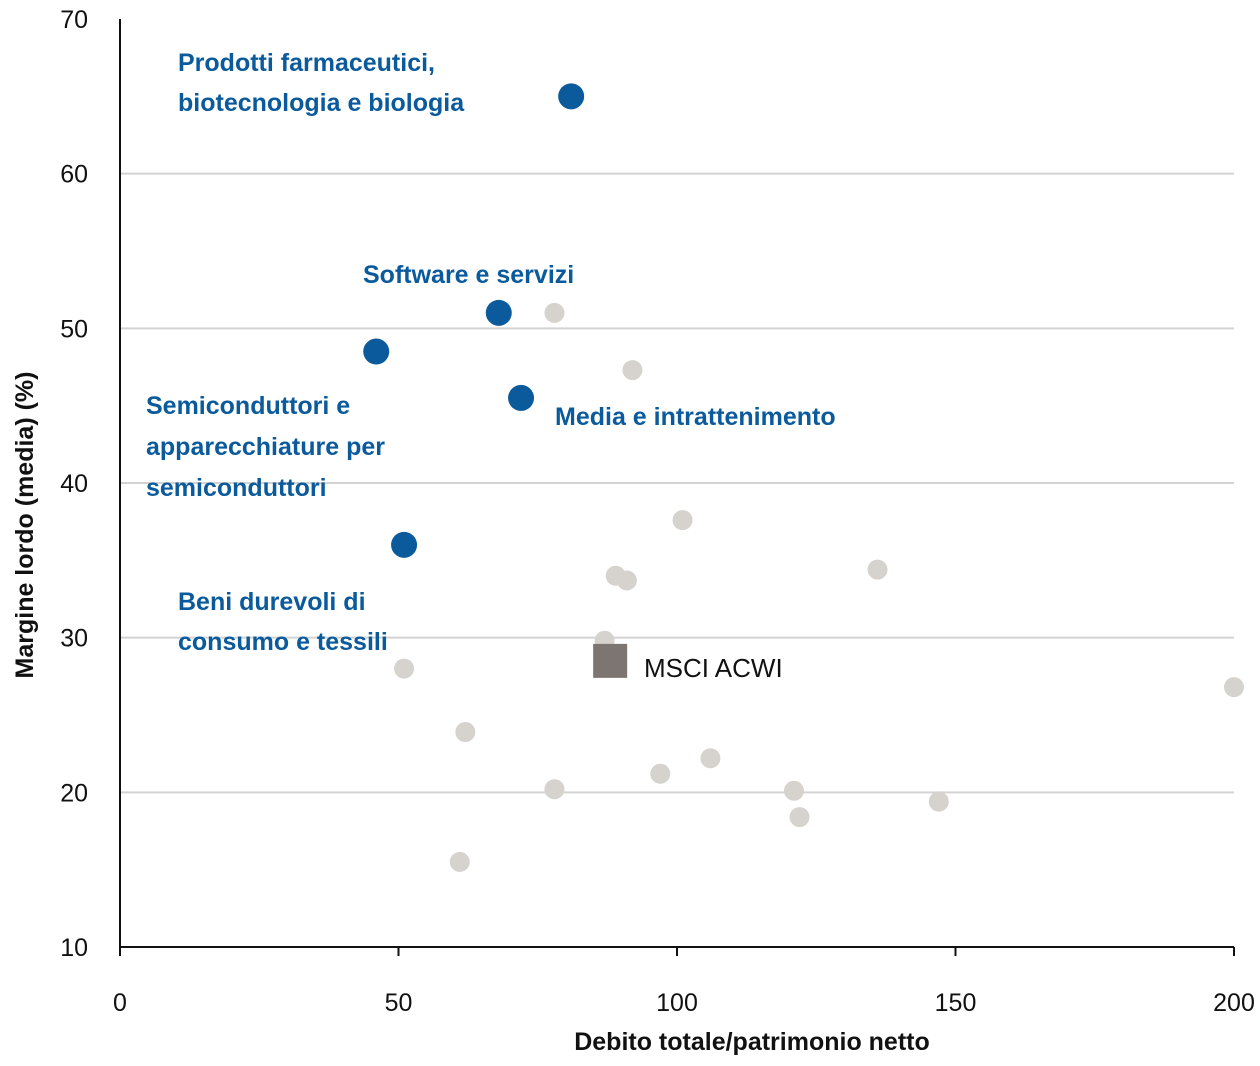  Describe the element at coordinates (265, 447) in the screenshot. I see `annotation-semis-line-2: apparecchiature per` at that location.